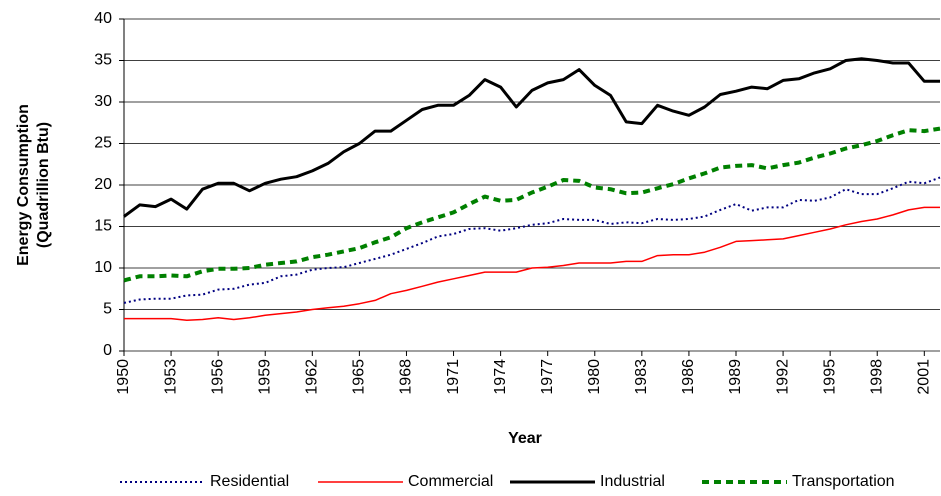 This screenshot has height=496, width=941. Describe the element at coordinates (23, 185) in the screenshot. I see `y-axis-label: Energy Consumption` at that location.